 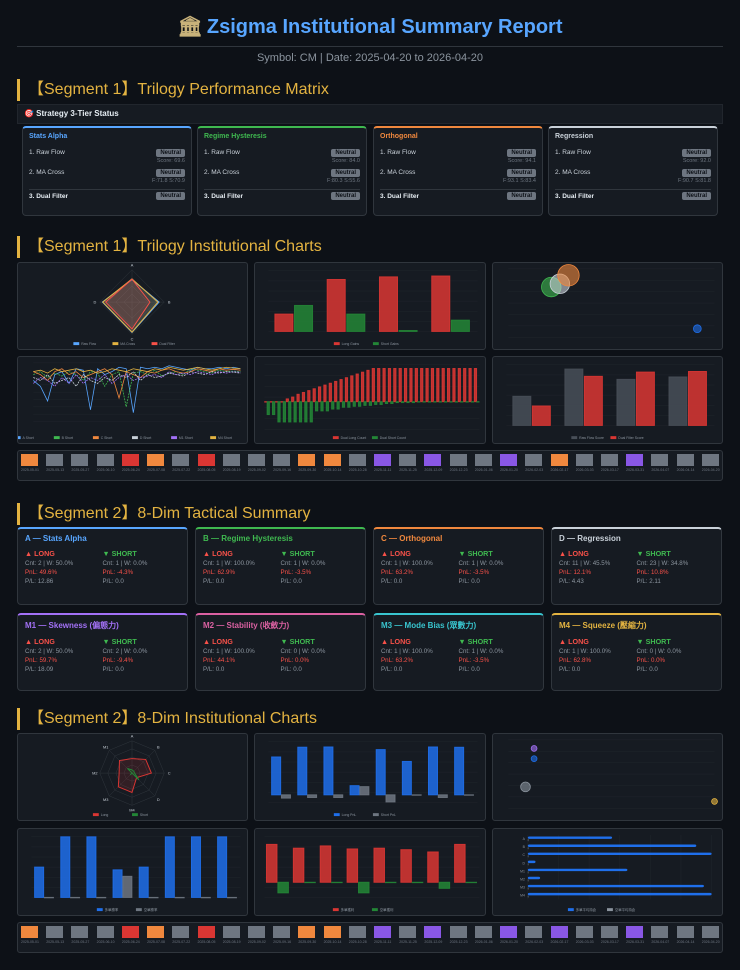 What do you see at coordinates (158, 746) in the screenshot?
I see `radar-axis-label: B` at bounding box center [158, 746].